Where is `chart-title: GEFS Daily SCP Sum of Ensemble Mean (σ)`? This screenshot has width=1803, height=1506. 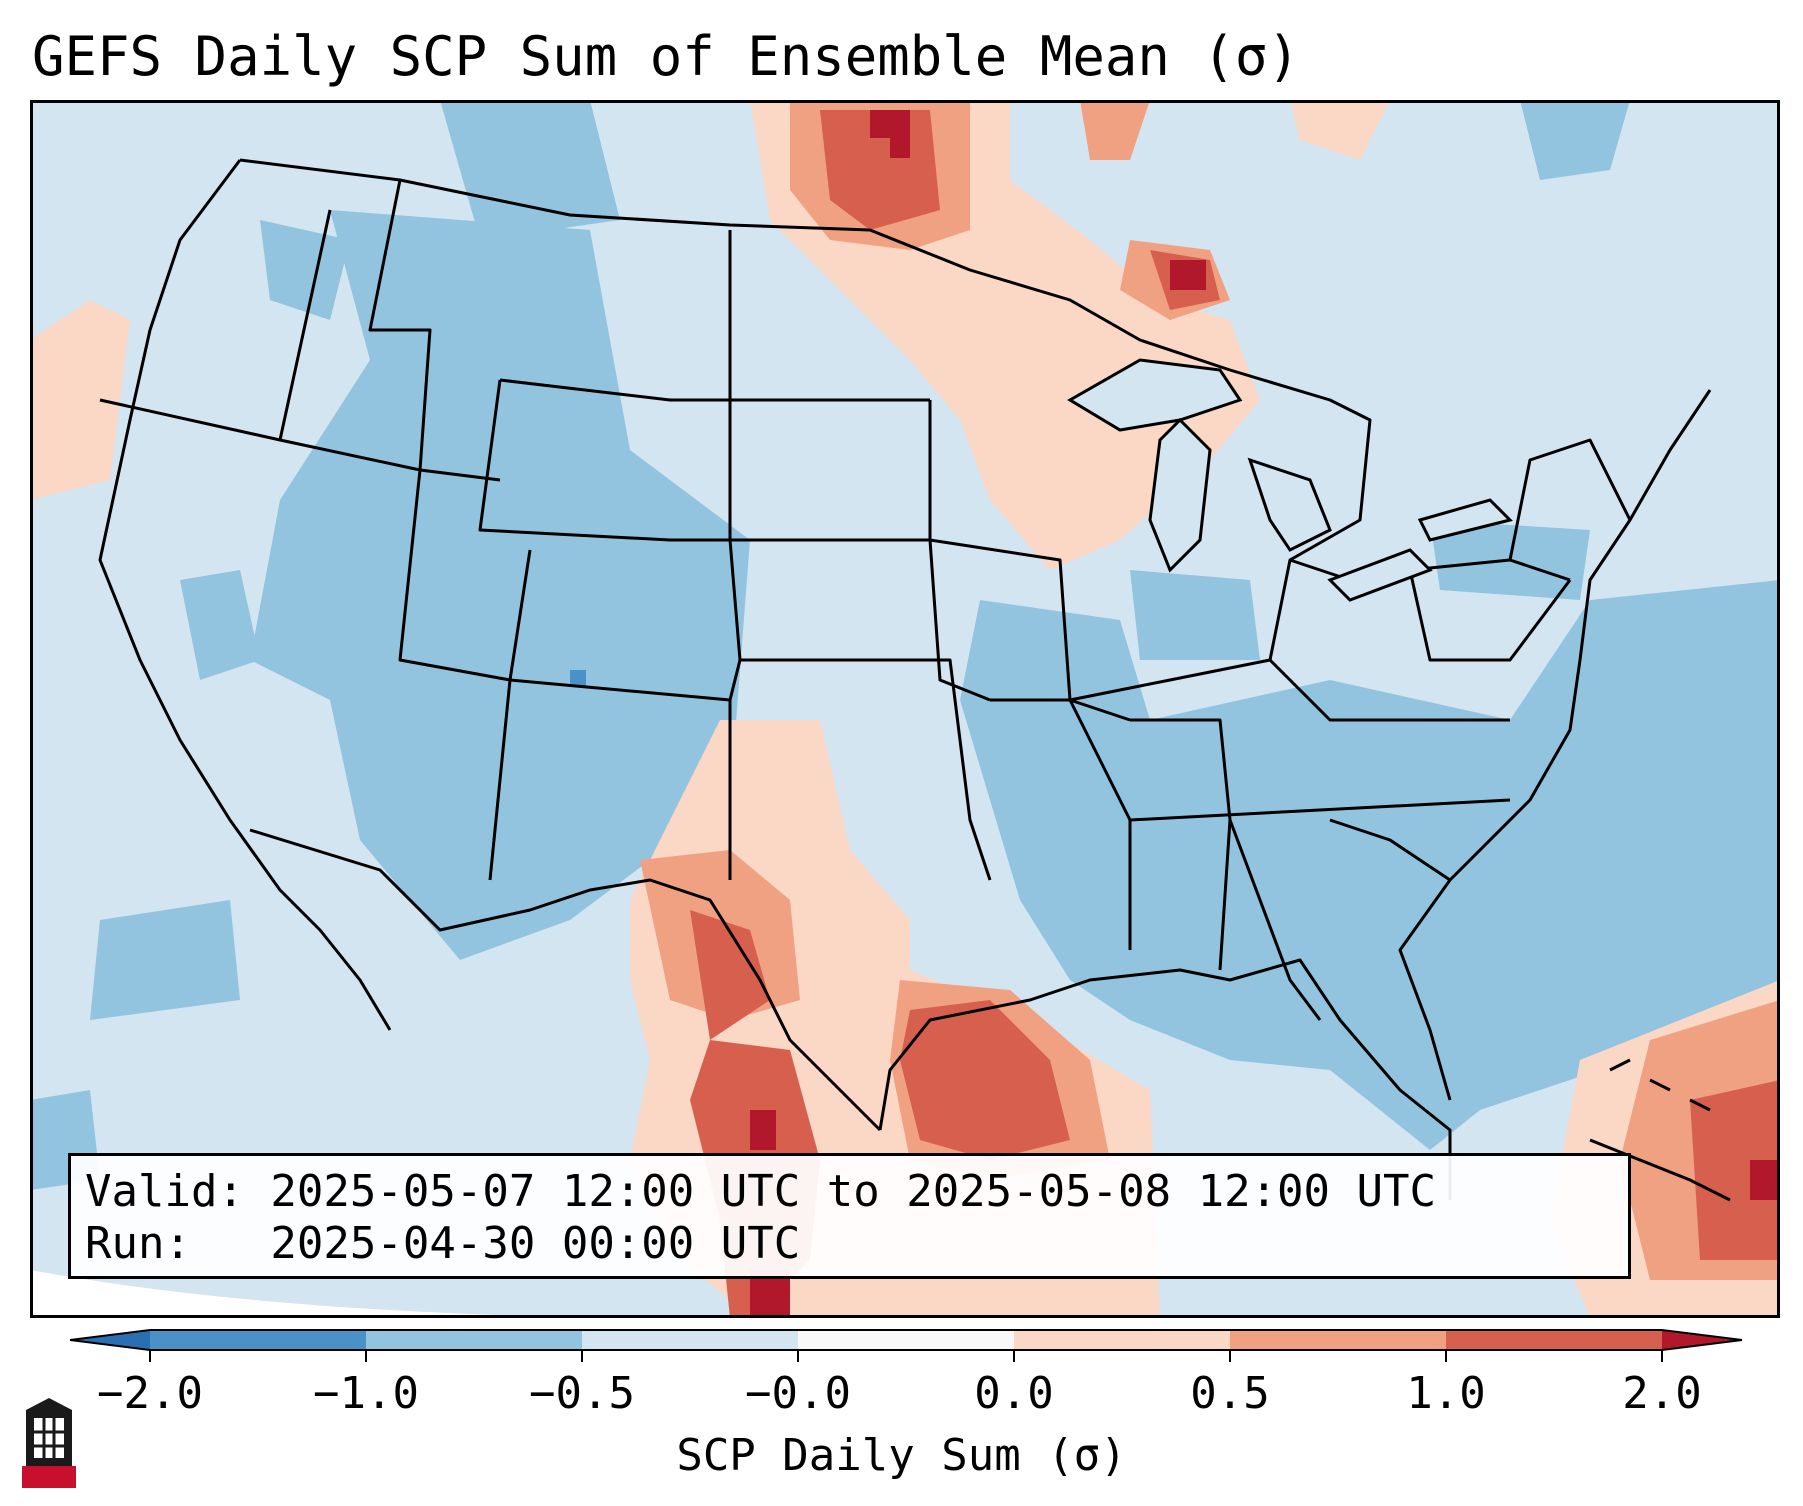 chart-title: GEFS Daily SCP Sum of Ensemble Mean (σ) is located at coordinates (666, 56).